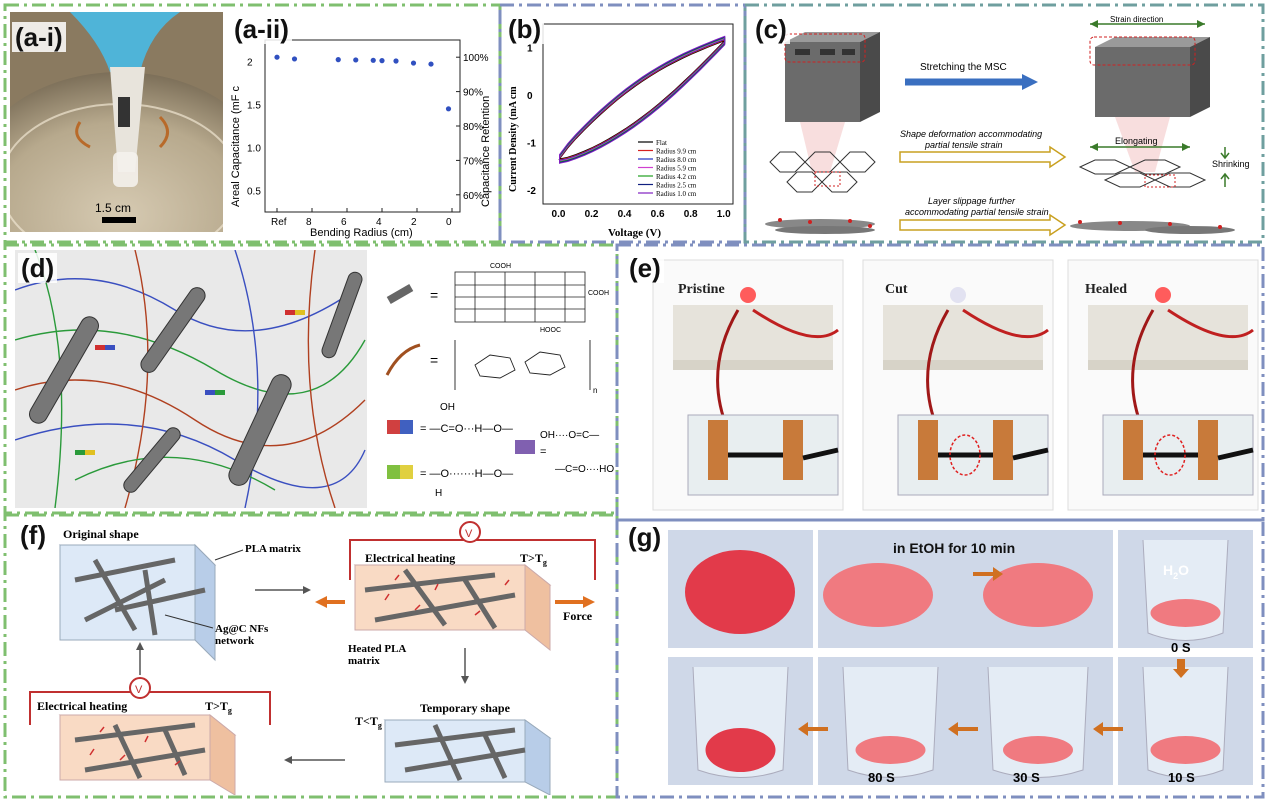 The height and width of the screenshot is (801, 1269). I want to click on legend-entry: Radius 8.0 cm, so click(676, 160).